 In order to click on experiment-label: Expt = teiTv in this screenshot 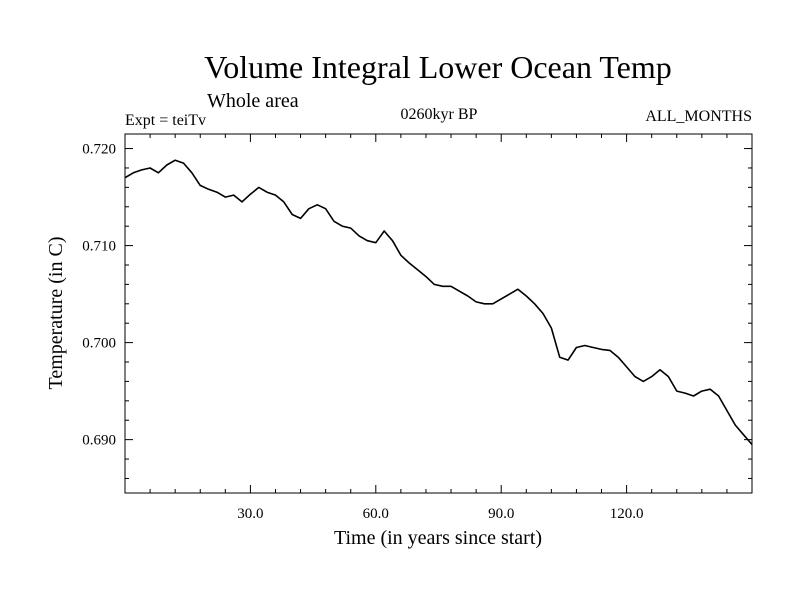, I will do `click(165, 120)`.